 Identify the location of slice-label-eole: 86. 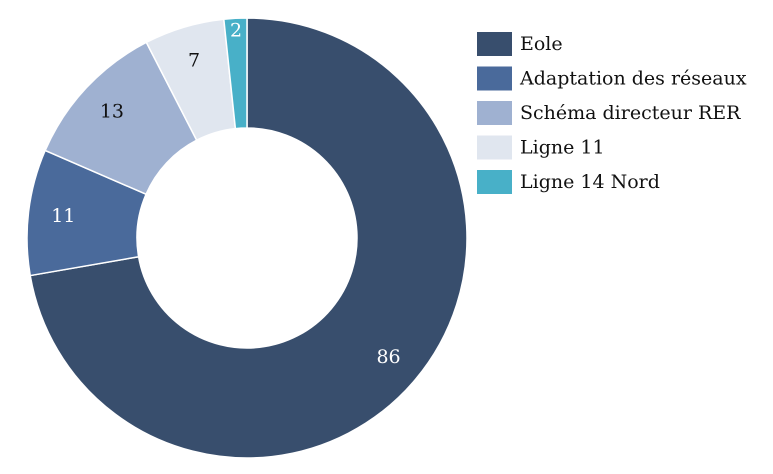
(388, 357).